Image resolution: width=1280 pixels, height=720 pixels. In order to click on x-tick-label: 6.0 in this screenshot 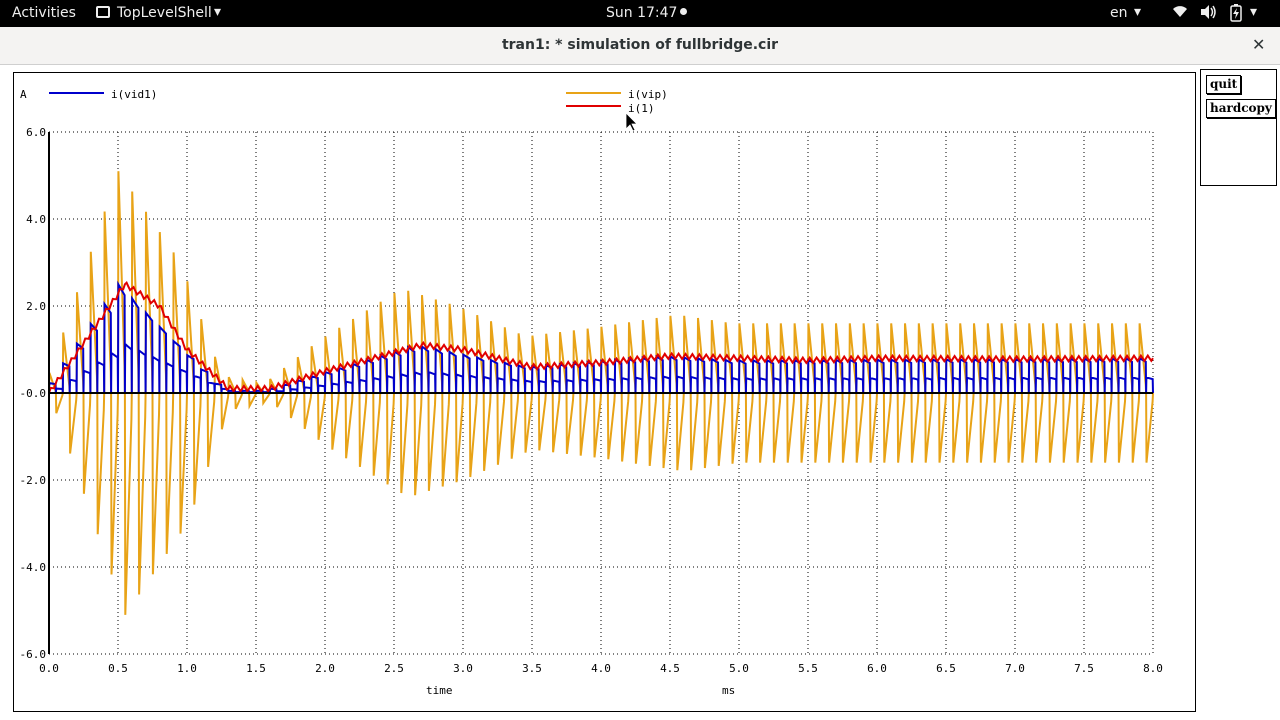, I will do `click(877, 668)`.